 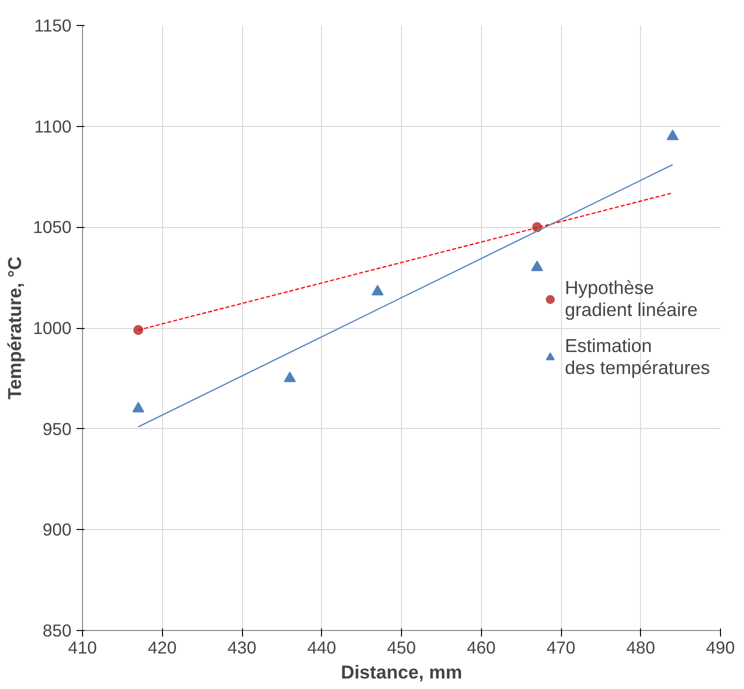 I want to click on x-axis-title: Distance, mm, so click(x=401, y=672).